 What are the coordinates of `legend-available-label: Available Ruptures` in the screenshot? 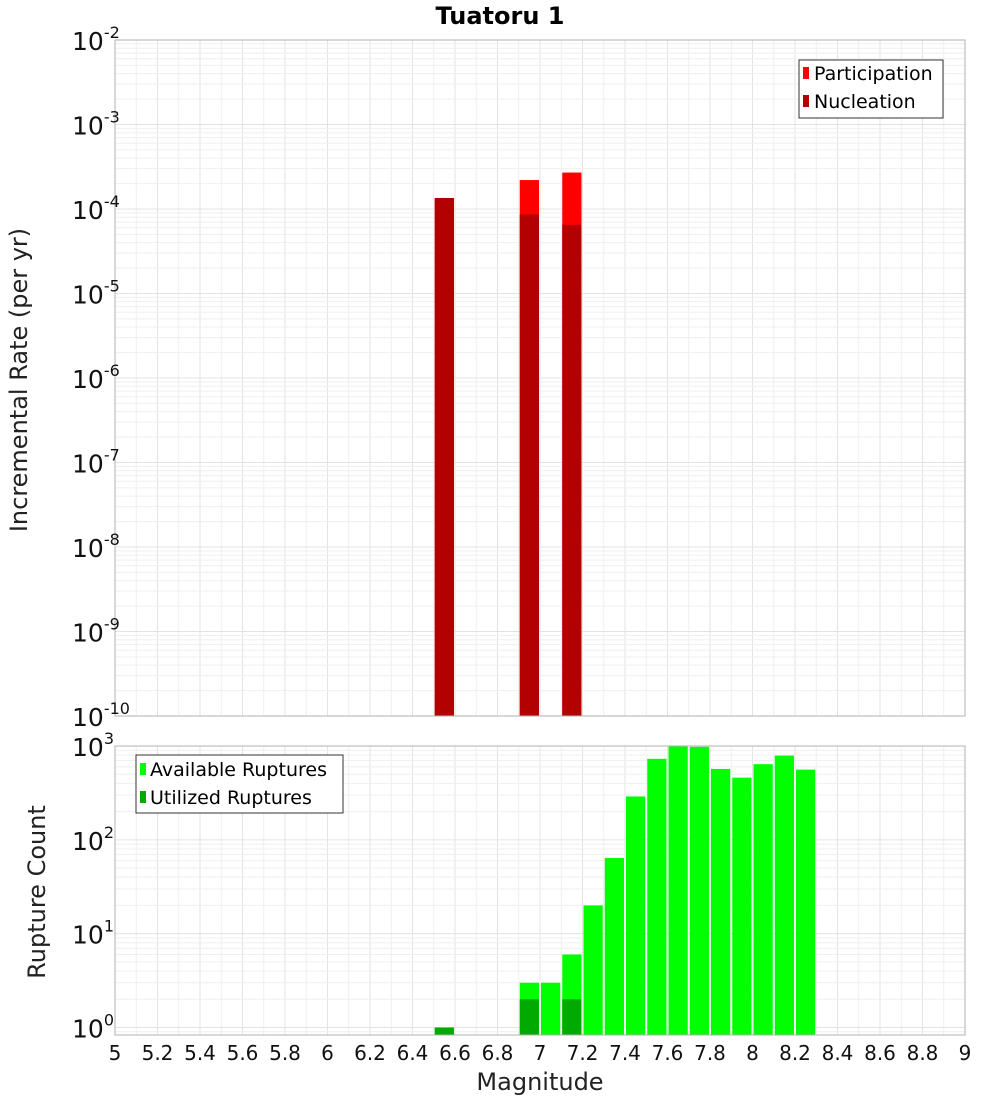 It's located at (238, 770).